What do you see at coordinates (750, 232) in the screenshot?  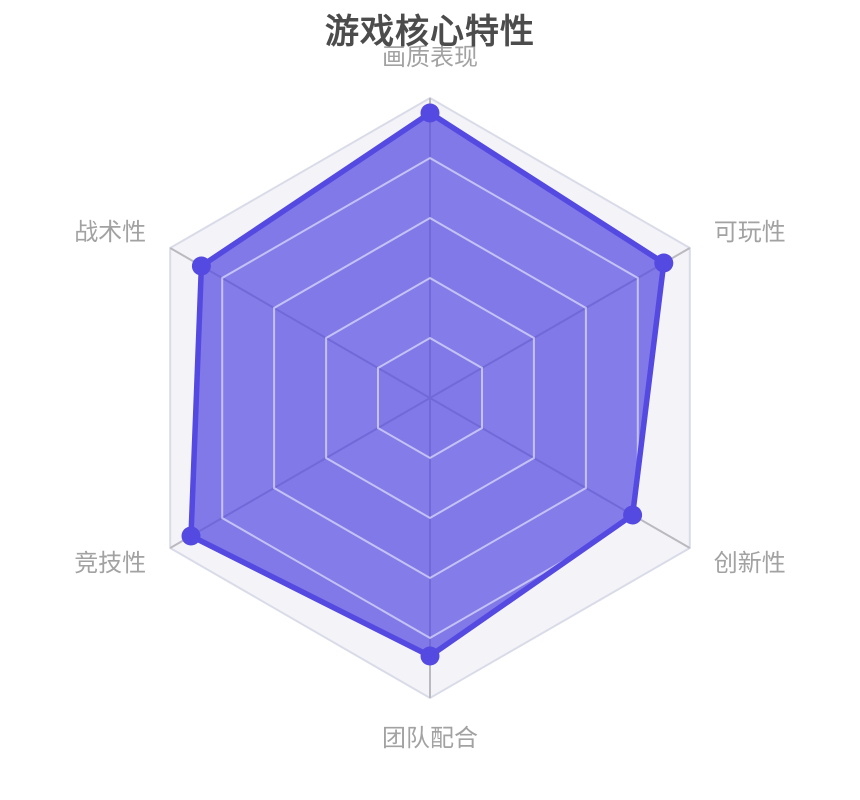 I see `axis-label-1: 可玩性` at bounding box center [750, 232].